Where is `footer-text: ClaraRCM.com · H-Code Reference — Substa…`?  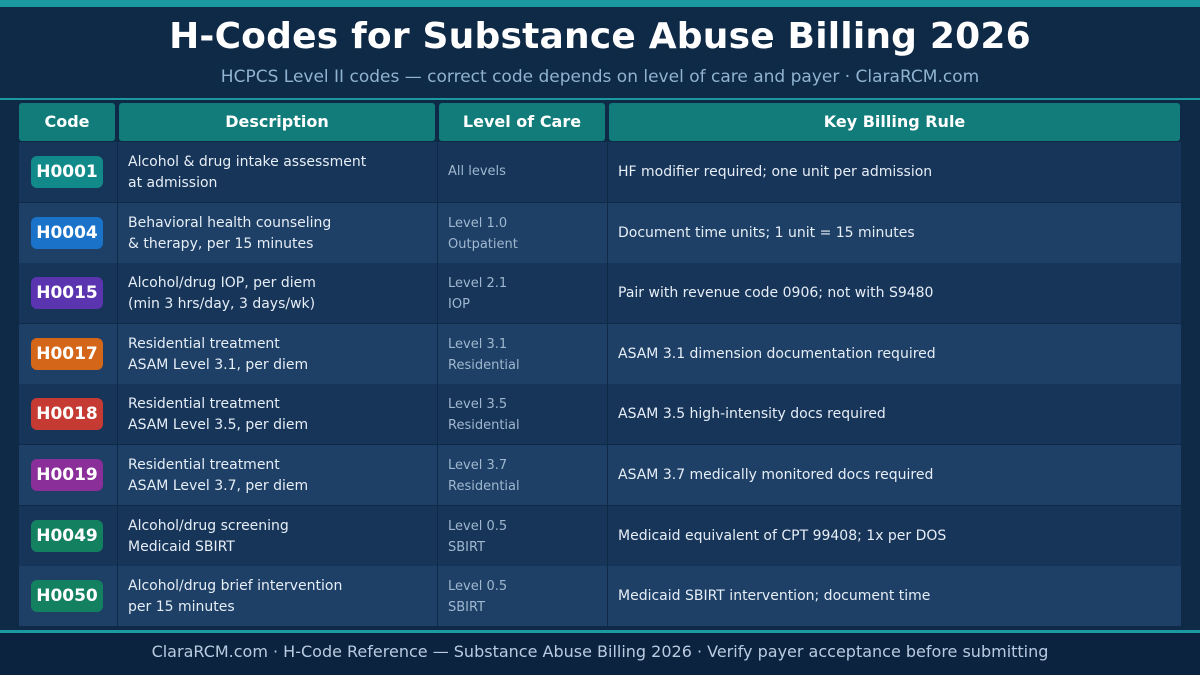
footer-text: ClaraRCM.com · H-Code Reference — Substa… is located at coordinates (600, 651).